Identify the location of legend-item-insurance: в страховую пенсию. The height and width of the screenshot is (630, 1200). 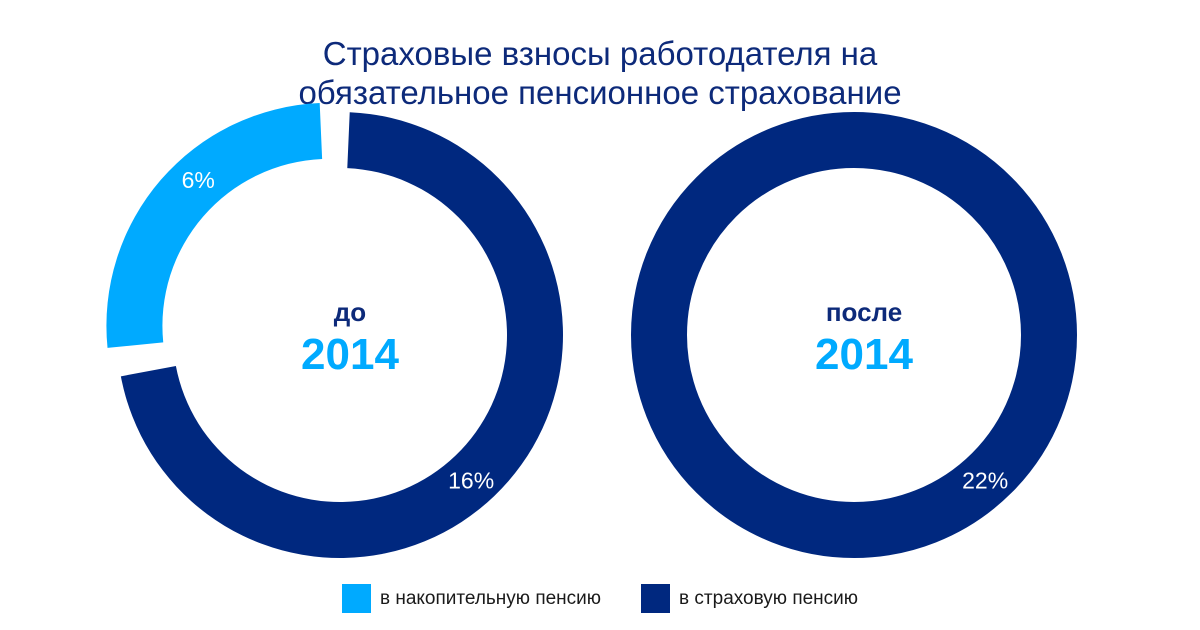
(749, 598).